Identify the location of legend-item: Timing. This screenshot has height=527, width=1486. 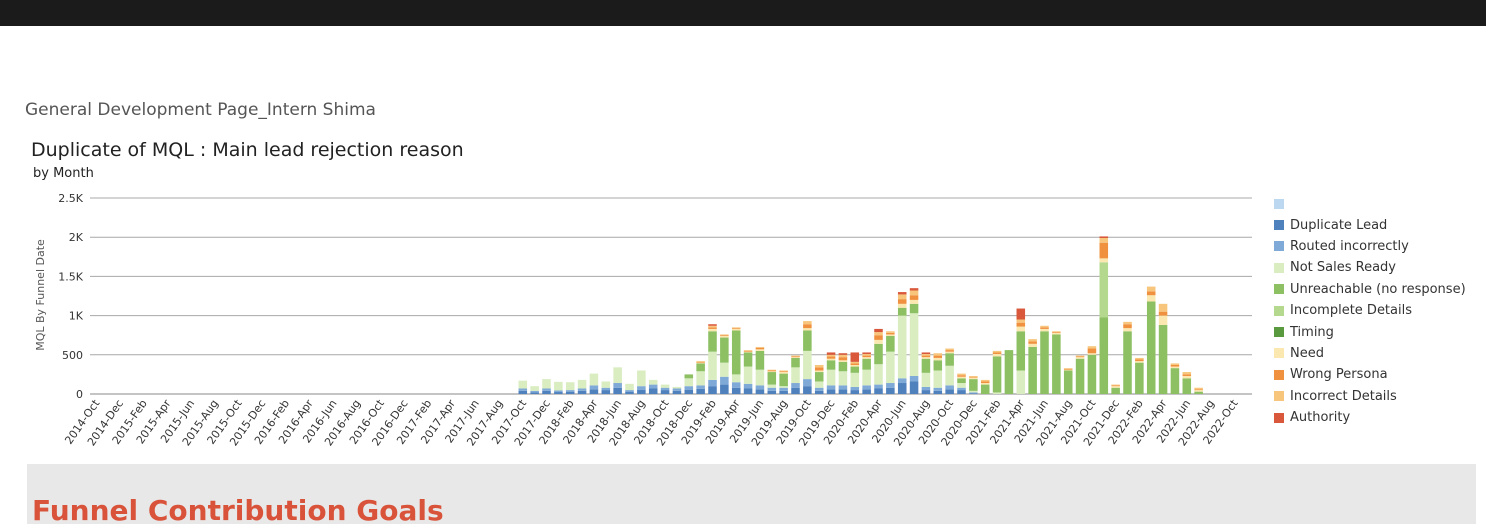
(1370, 331).